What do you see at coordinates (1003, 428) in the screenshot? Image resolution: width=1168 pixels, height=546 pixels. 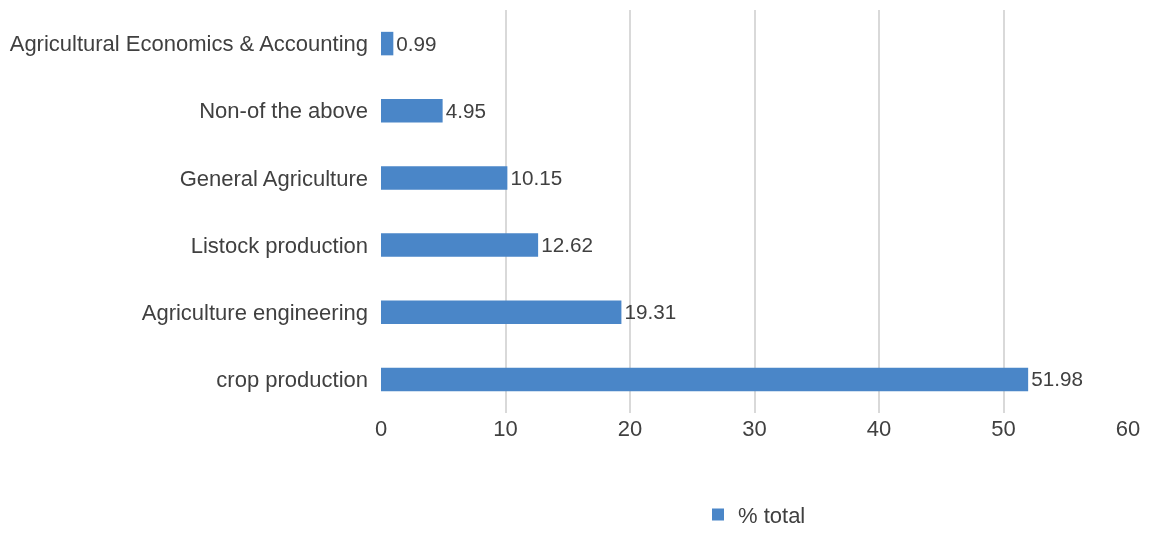 I see `x-tick-label: 50` at bounding box center [1003, 428].